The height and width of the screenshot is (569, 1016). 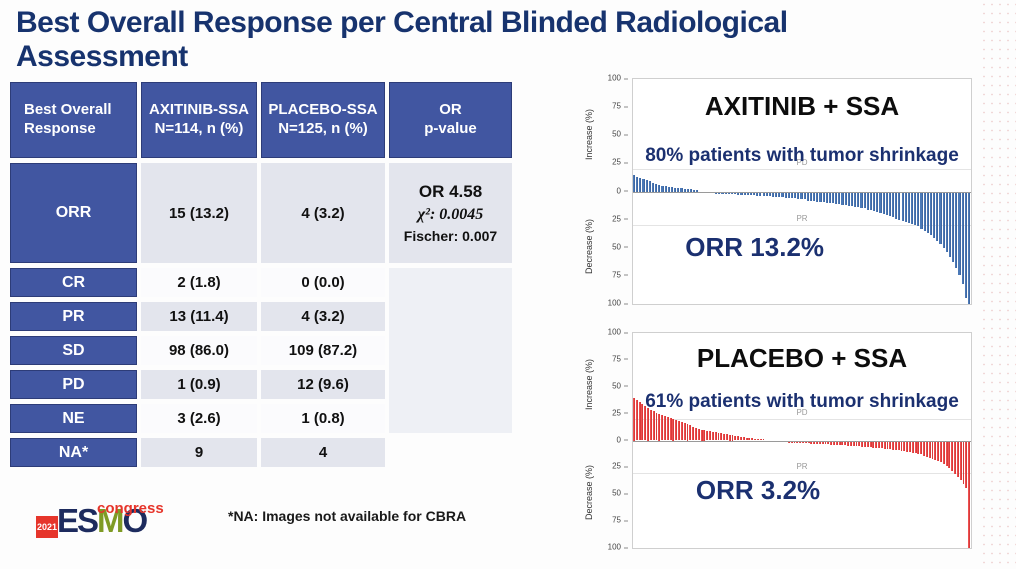 What do you see at coordinates (615, 440) in the screenshot?
I see `placebo-yaxis-ticks: 100 75 50 25 0 25 50 75 100` at bounding box center [615, 440].